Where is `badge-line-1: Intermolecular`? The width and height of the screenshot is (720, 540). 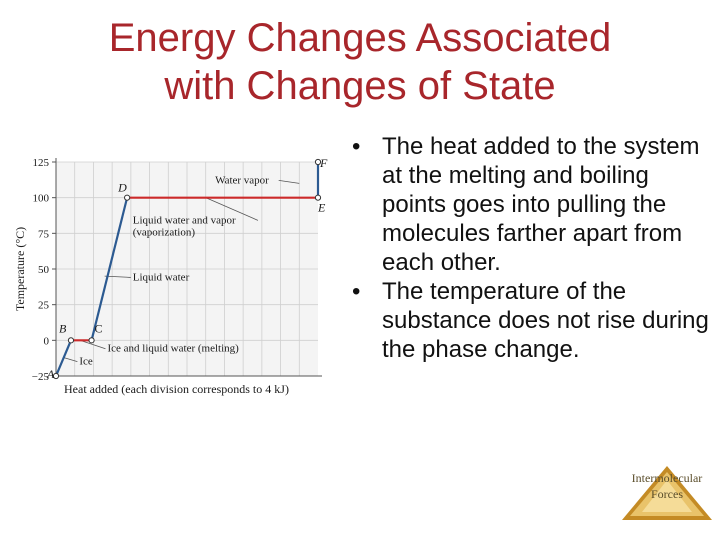
badge-line-1: Intermolecular is located at coordinates (667, 478).